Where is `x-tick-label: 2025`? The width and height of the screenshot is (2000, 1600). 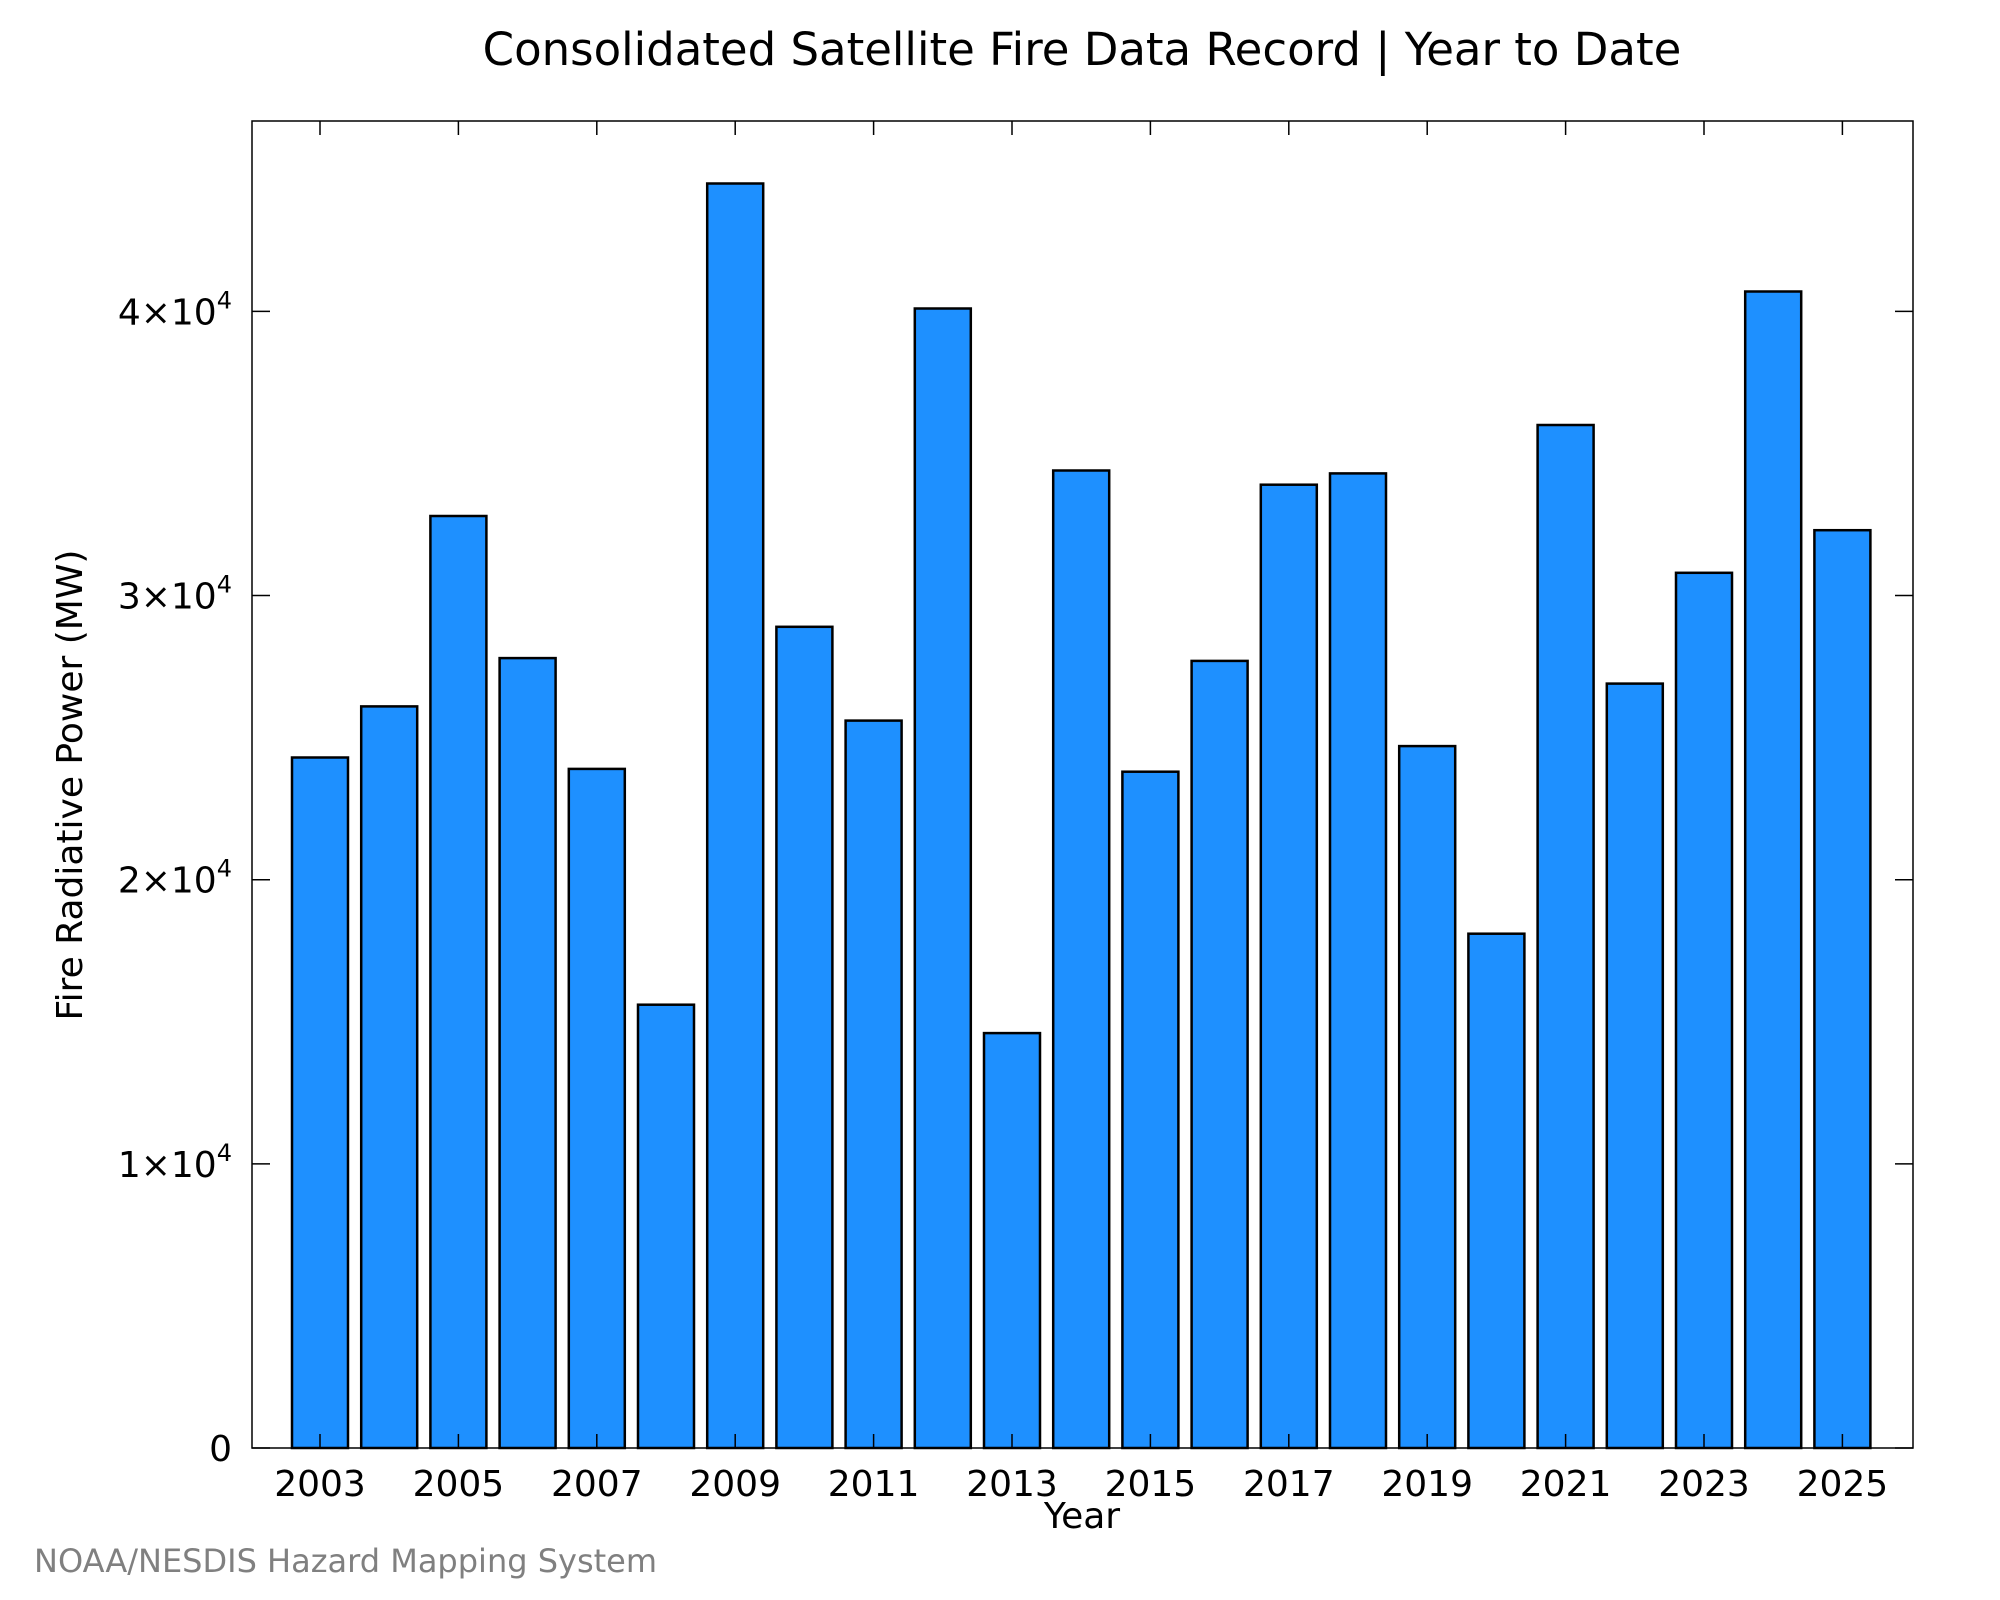 x-tick-label: 2025 is located at coordinates (1843, 1484).